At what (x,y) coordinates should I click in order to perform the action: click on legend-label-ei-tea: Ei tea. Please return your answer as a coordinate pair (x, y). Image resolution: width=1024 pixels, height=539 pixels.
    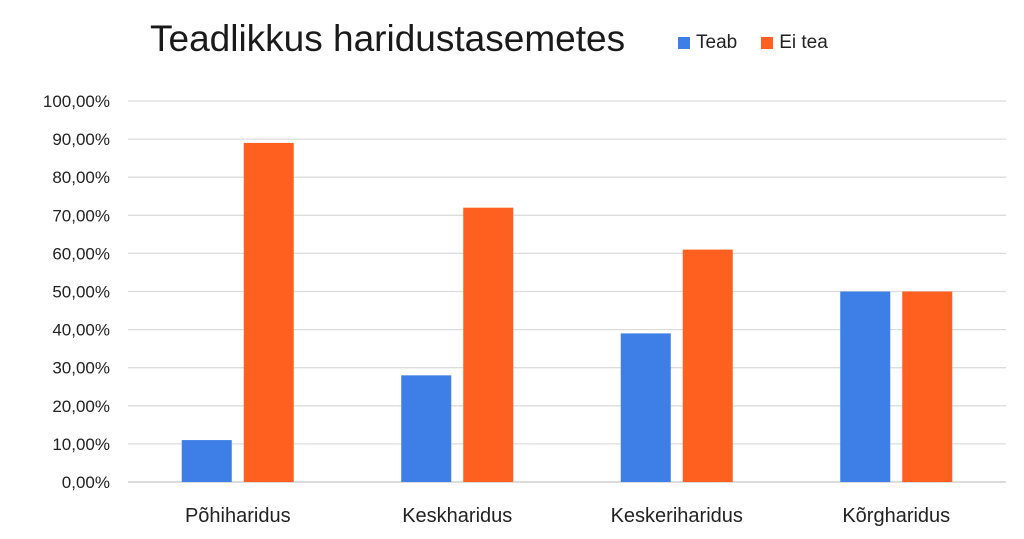
    Looking at the image, I should click on (803, 42).